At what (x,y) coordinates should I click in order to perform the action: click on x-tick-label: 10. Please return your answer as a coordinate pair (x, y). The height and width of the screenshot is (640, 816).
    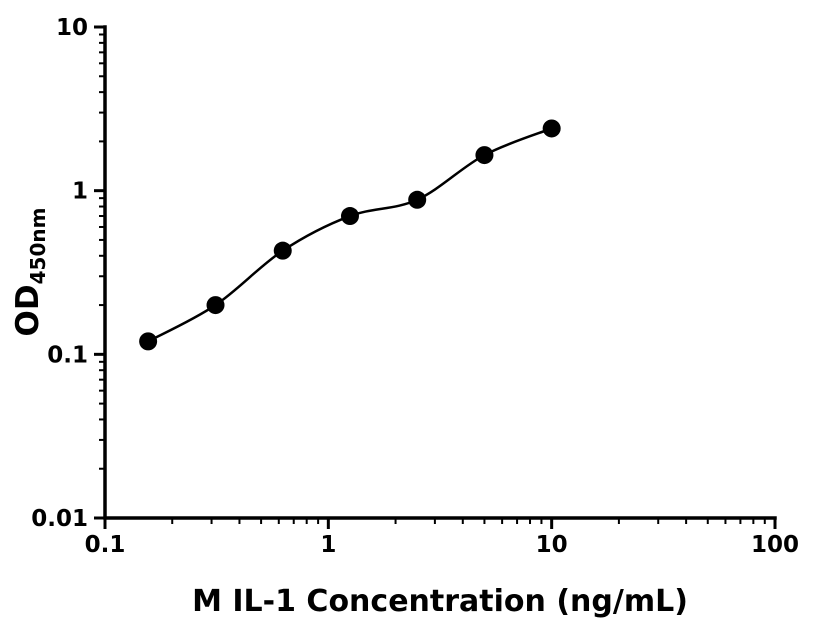
    Looking at the image, I should click on (552, 545).